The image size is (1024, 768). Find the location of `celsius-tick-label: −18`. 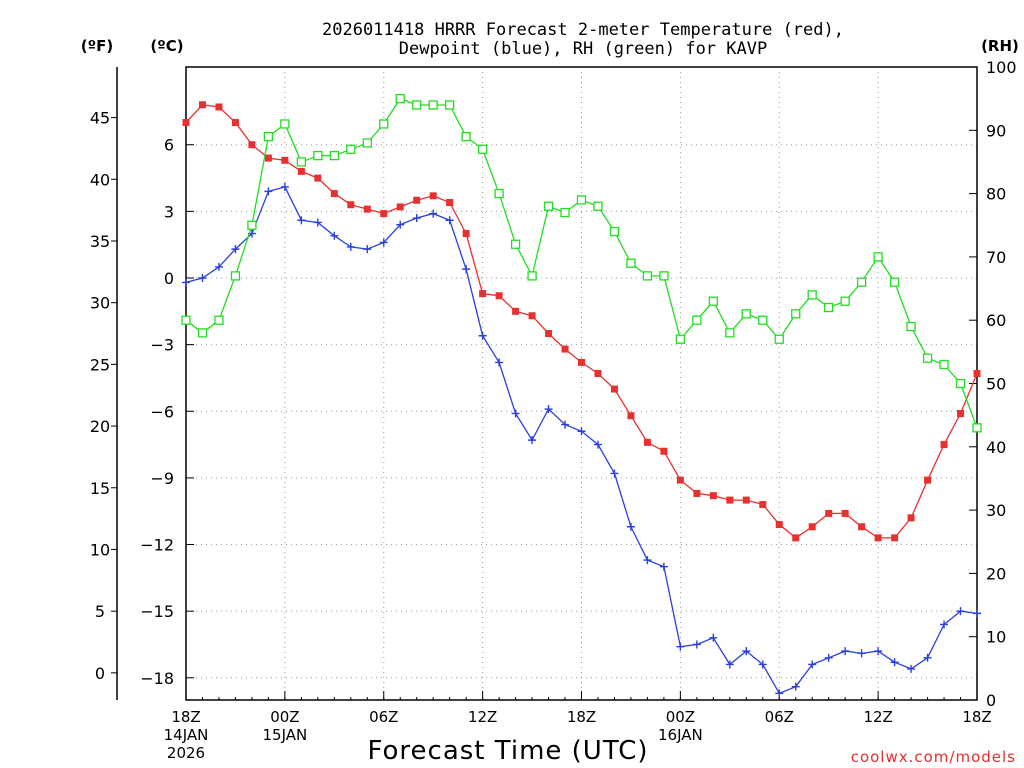

celsius-tick-label: −18 is located at coordinates (157, 678).